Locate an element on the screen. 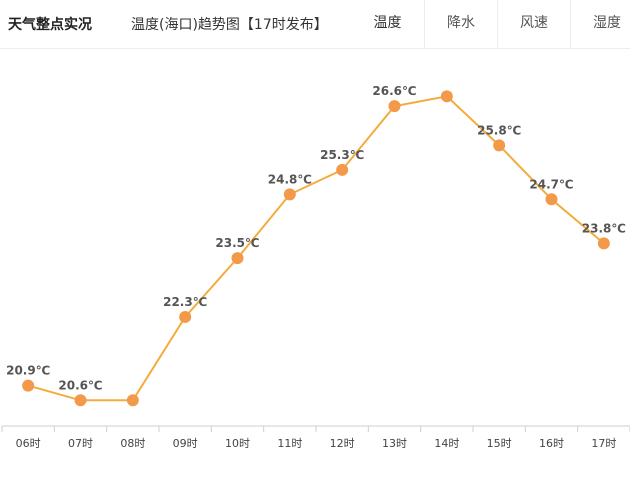 The height and width of the screenshot is (477, 630). x-tick-label: 10时 is located at coordinates (237, 443).